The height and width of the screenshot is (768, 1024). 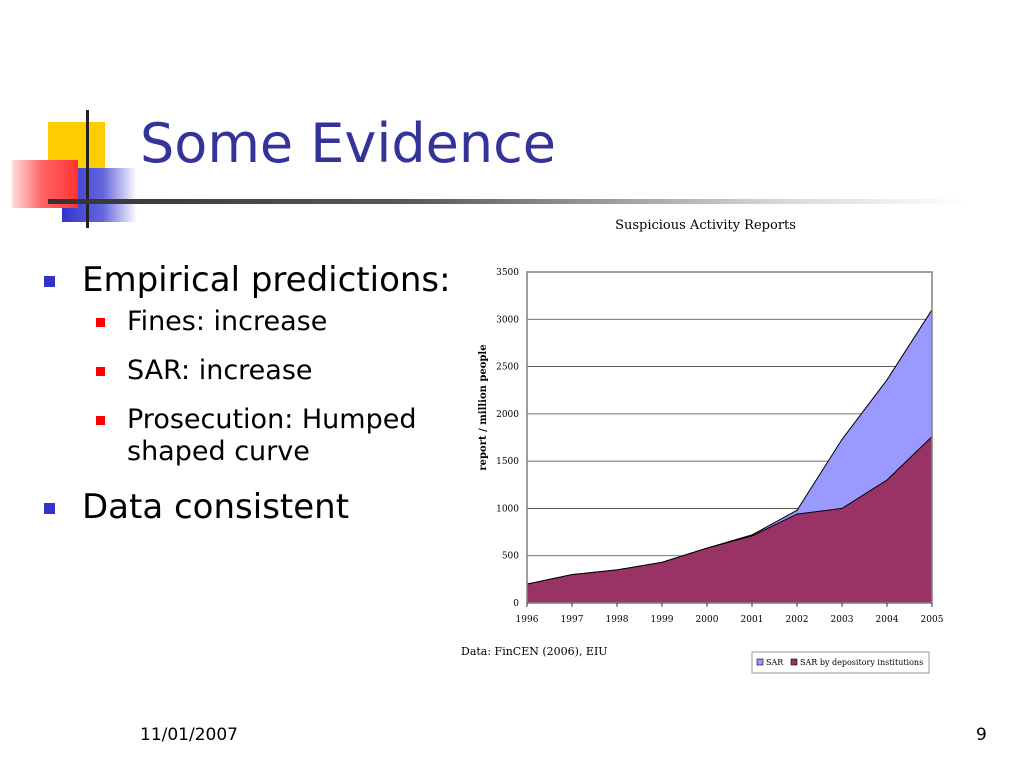 I want to click on bullet-text: Data consistent, so click(x=216, y=507).